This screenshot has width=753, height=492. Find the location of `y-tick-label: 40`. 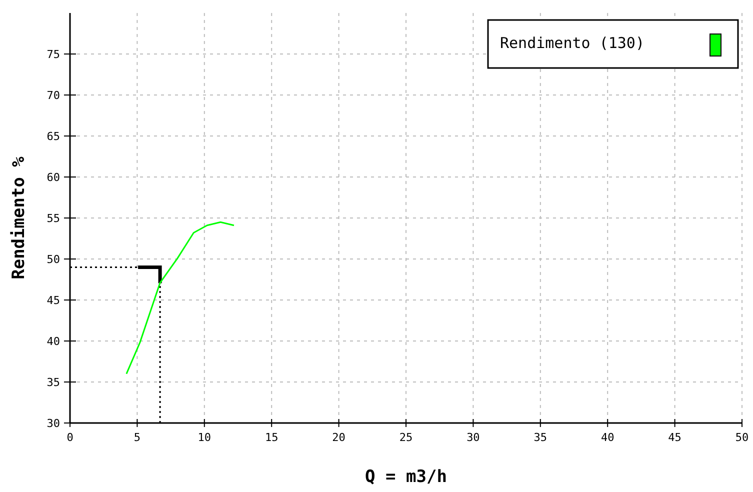

y-tick-label: 40 is located at coordinates (53, 341).